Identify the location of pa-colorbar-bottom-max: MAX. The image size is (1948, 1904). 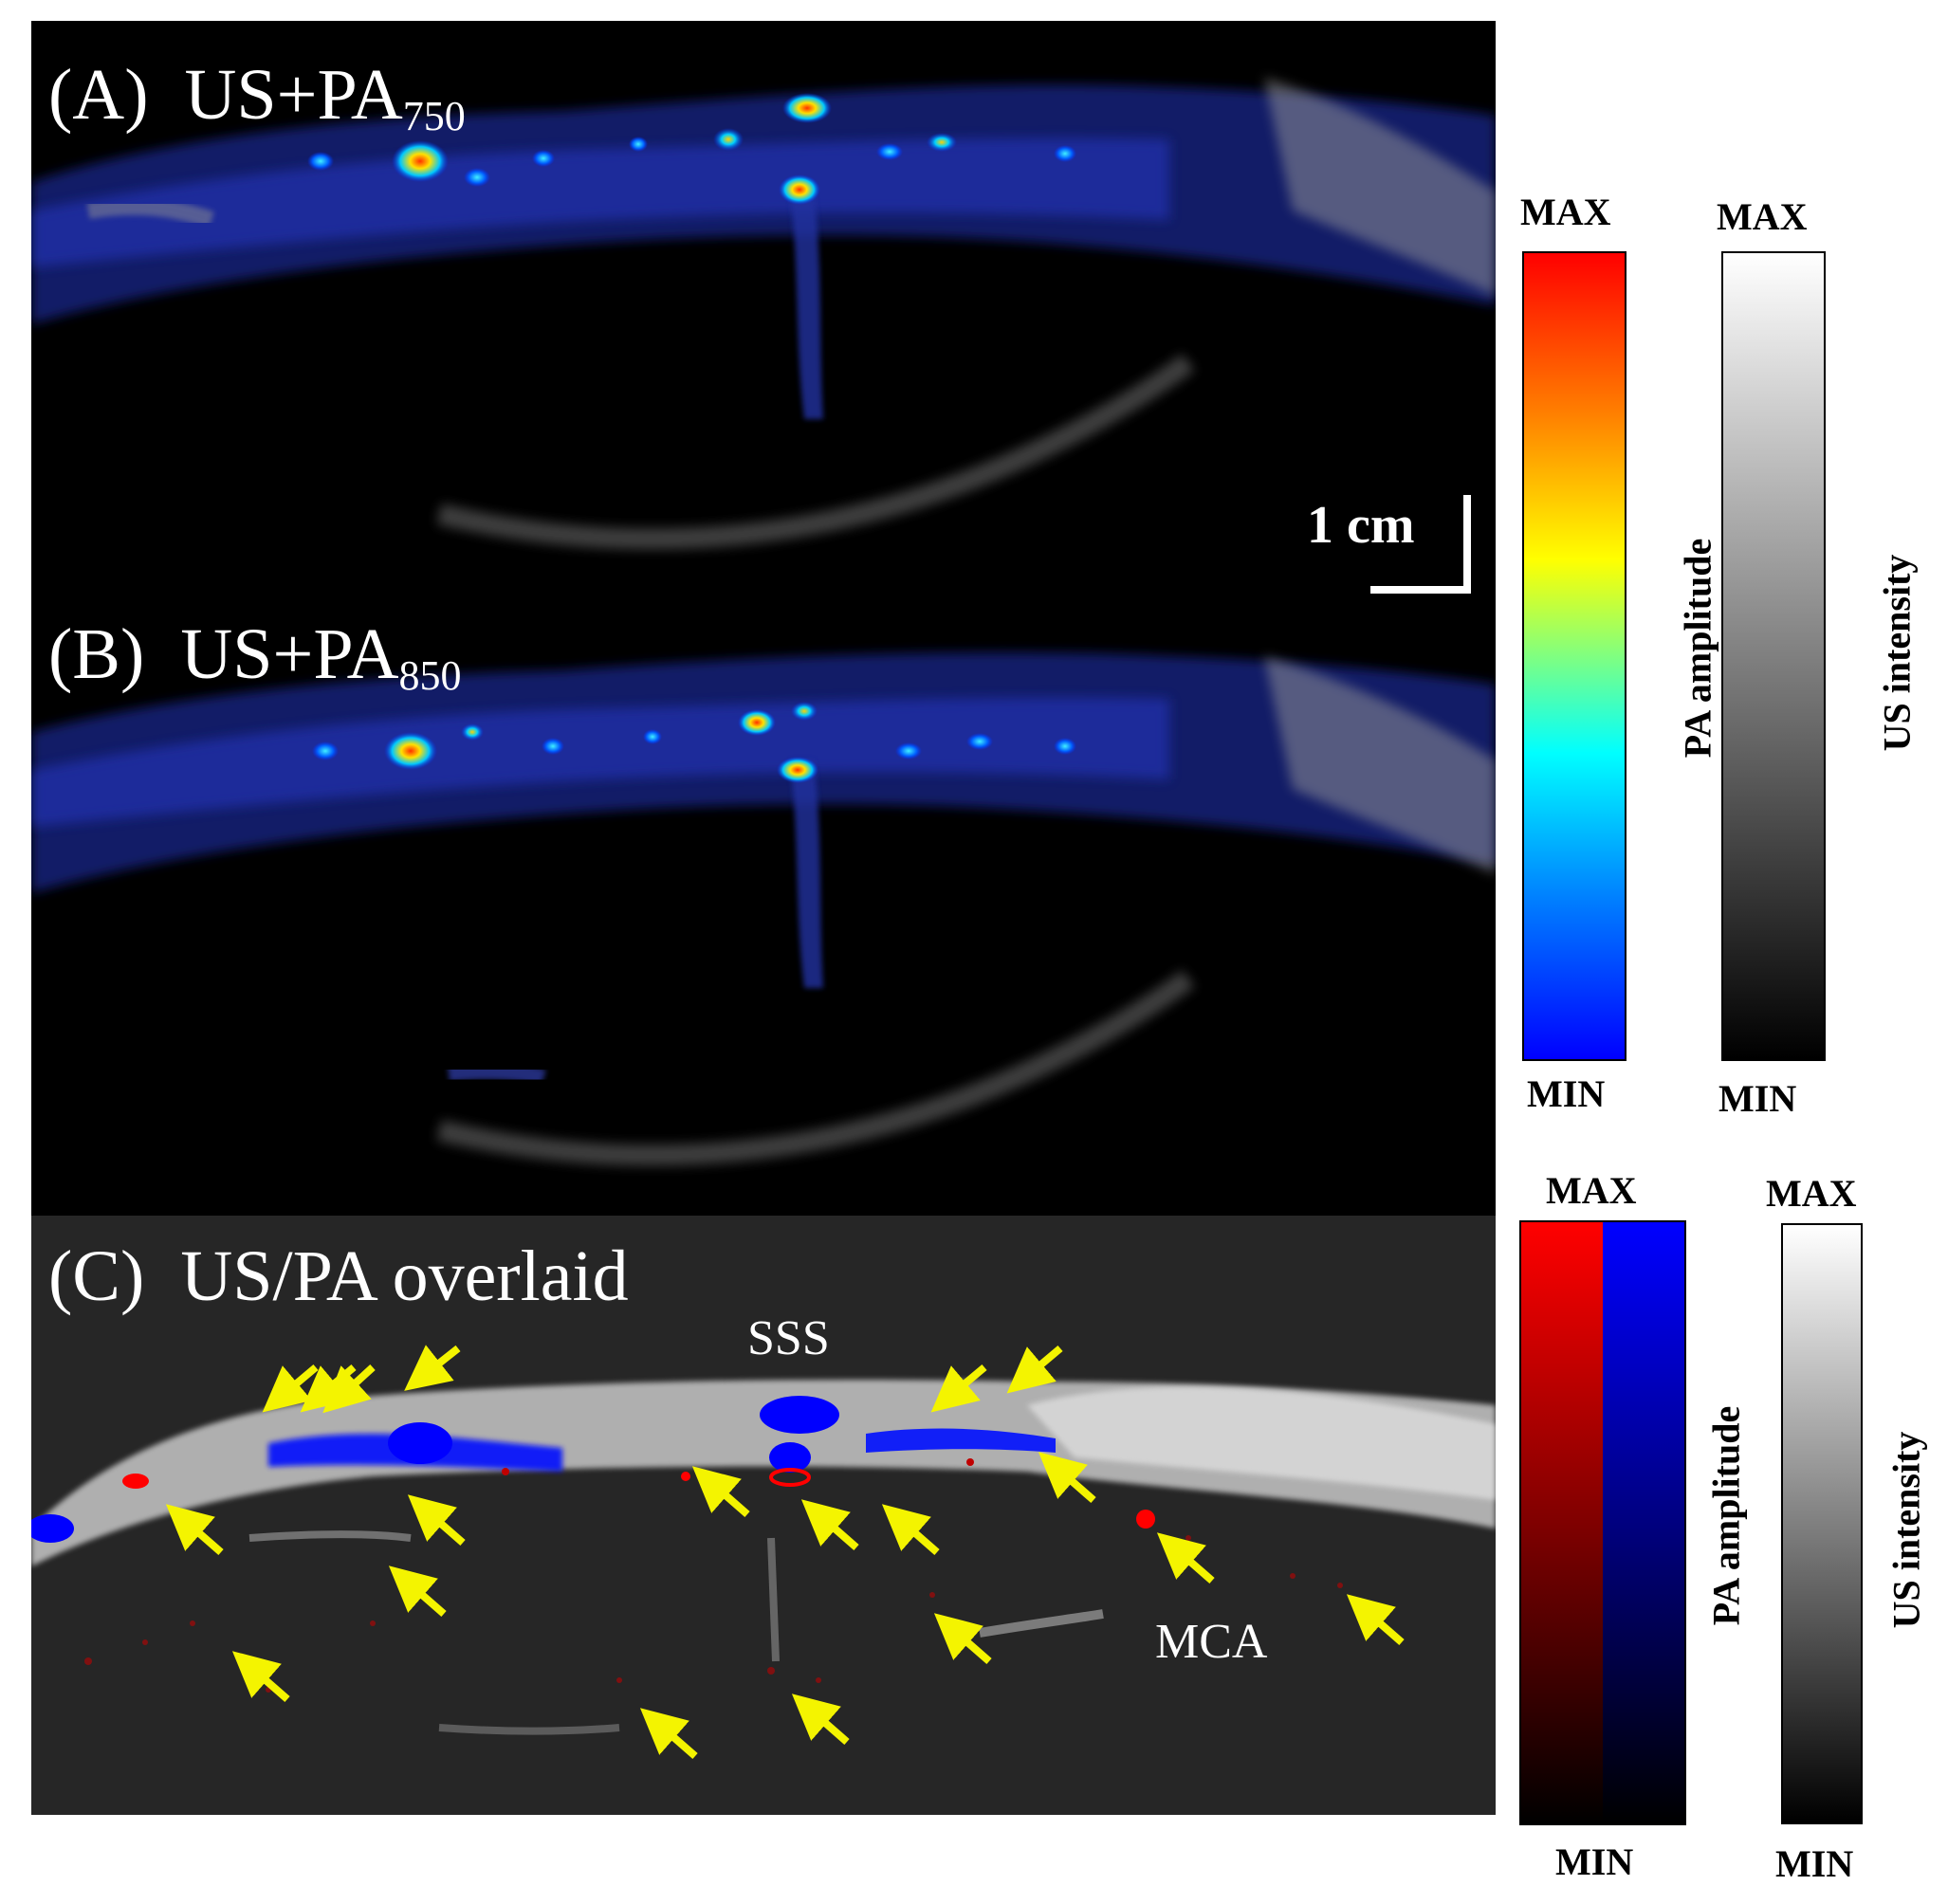
(1591, 1191).